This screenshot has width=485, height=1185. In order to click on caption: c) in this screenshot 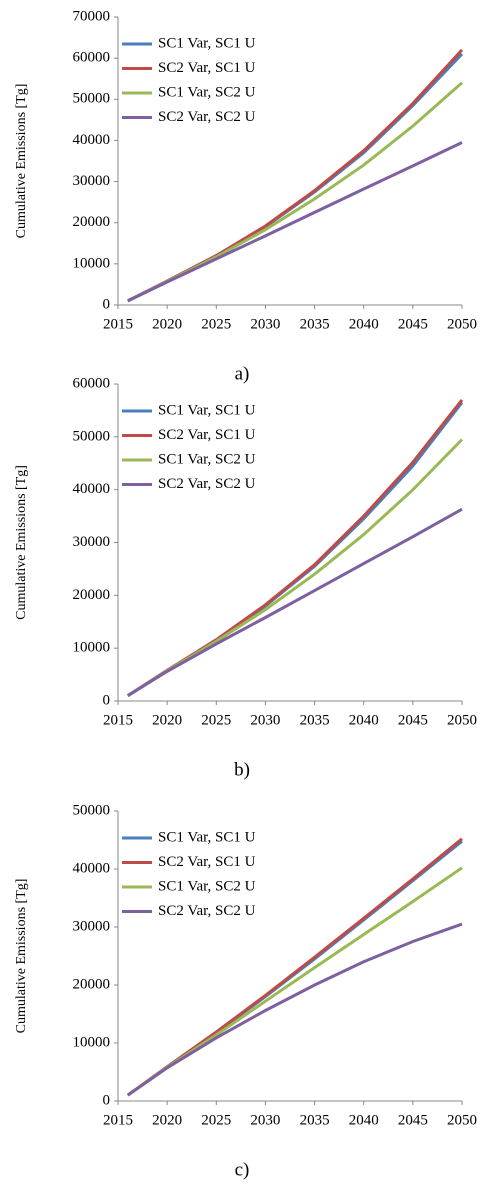, I will do `click(242, 1169)`.